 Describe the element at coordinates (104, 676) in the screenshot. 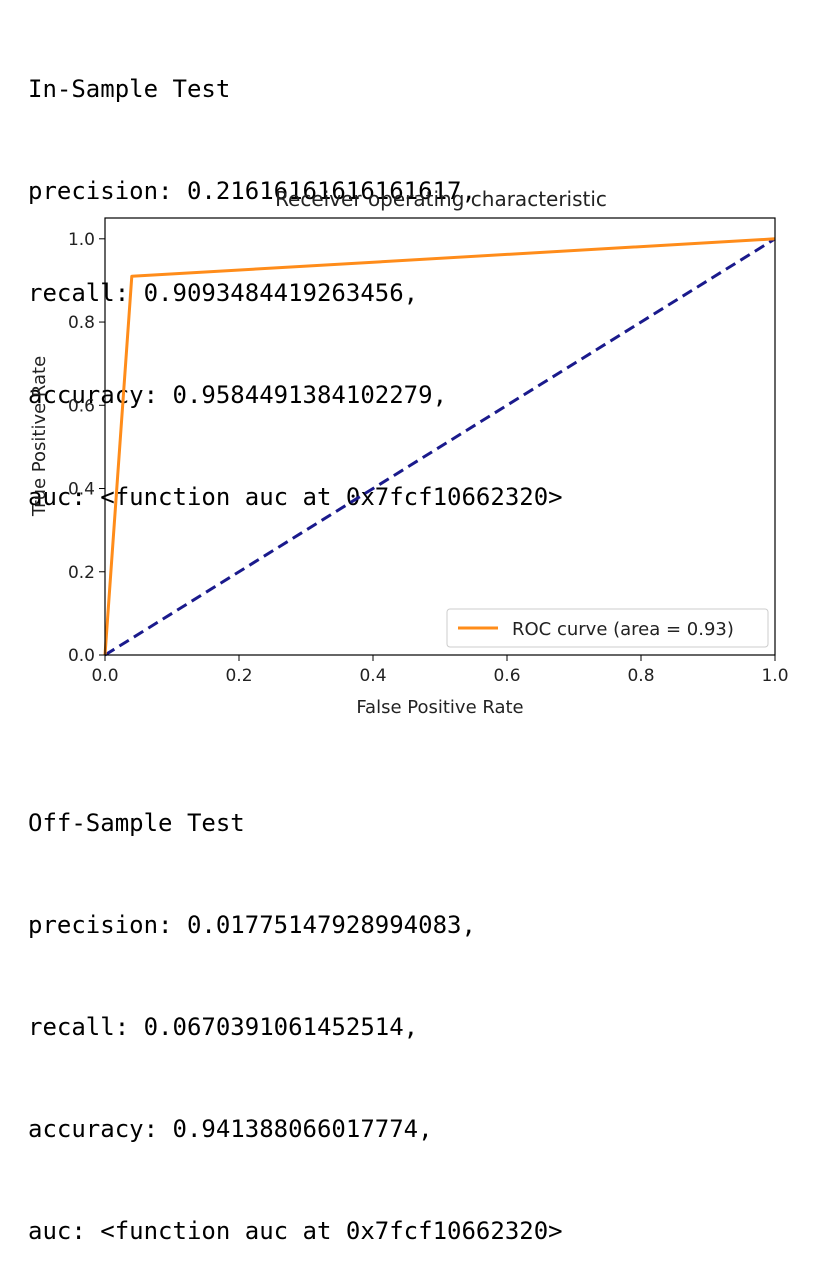

I see `x-tick-label: 0.0` at that location.